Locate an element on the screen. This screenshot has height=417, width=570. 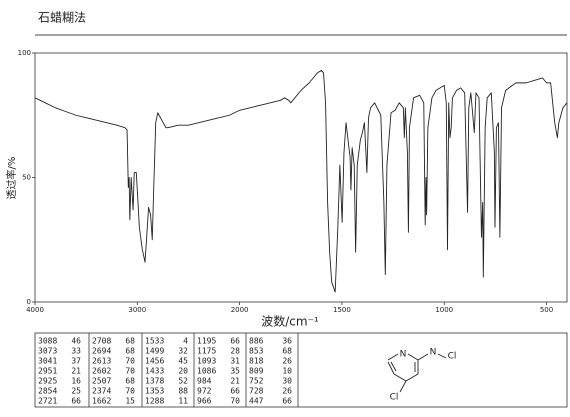
peak-wavenumber: 1093 is located at coordinates (206, 361).